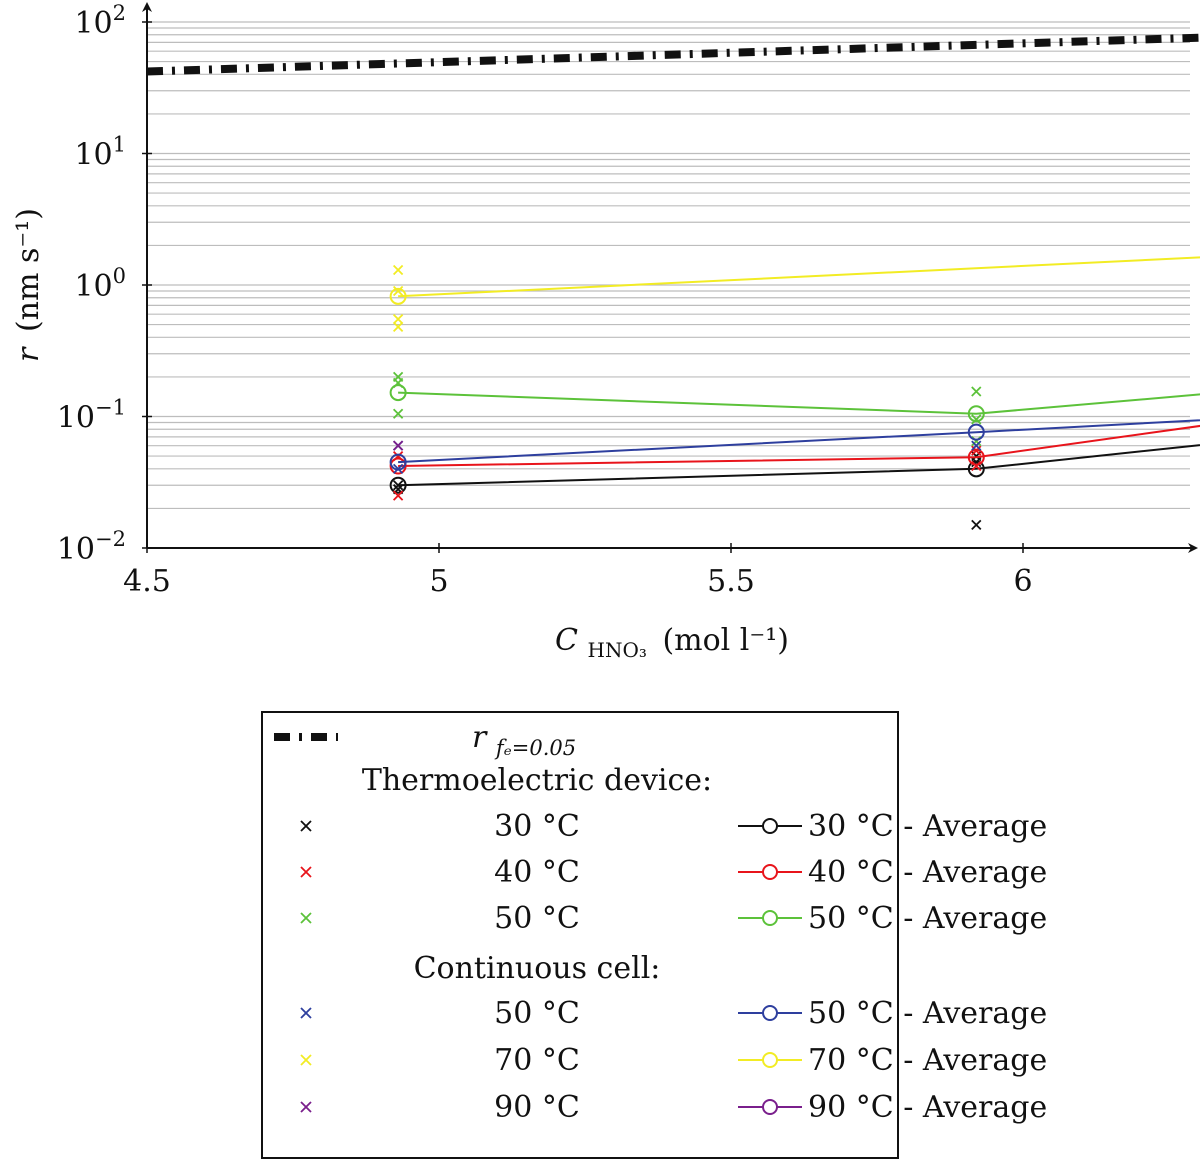 This screenshot has width=1200, height=1160. Describe the element at coordinates (1193, 548) in the screenshot. I see `x-axis-arrow` at that location.